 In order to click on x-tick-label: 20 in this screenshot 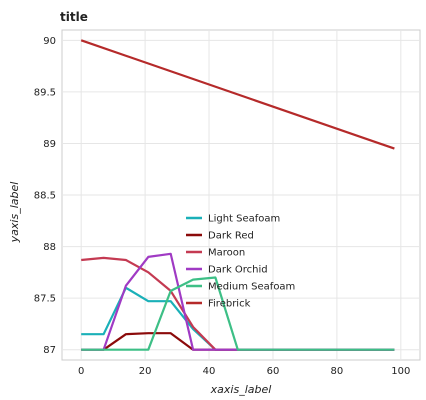, I will do `click(145, 371)`.